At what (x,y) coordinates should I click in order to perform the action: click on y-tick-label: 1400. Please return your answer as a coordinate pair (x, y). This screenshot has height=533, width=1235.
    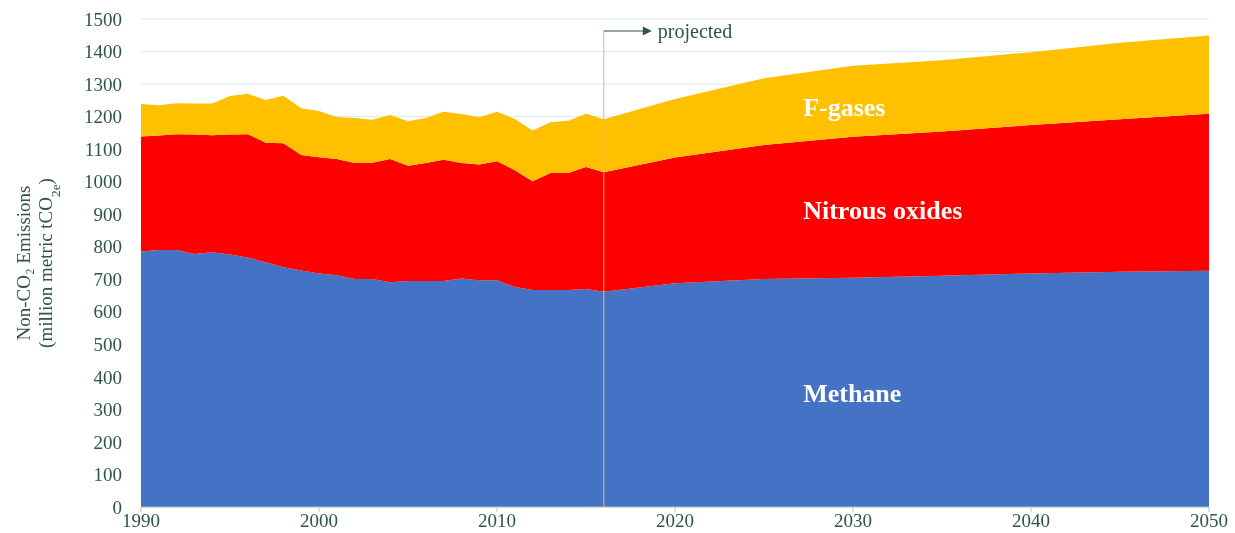
    Looking at the image, I should click on (103, 52).